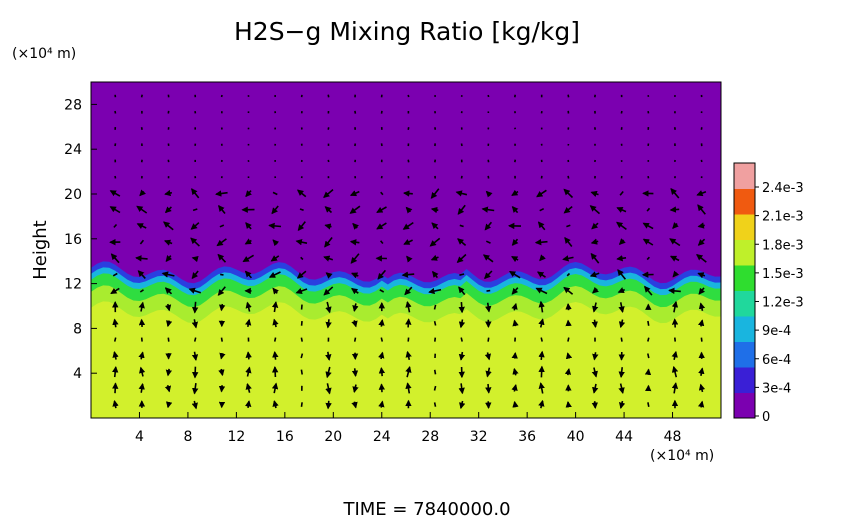 The image size is (854, 519). Describe the element at coordinates (73, 105) in the screenshot. I see `y-tick-label: 28` at that location.